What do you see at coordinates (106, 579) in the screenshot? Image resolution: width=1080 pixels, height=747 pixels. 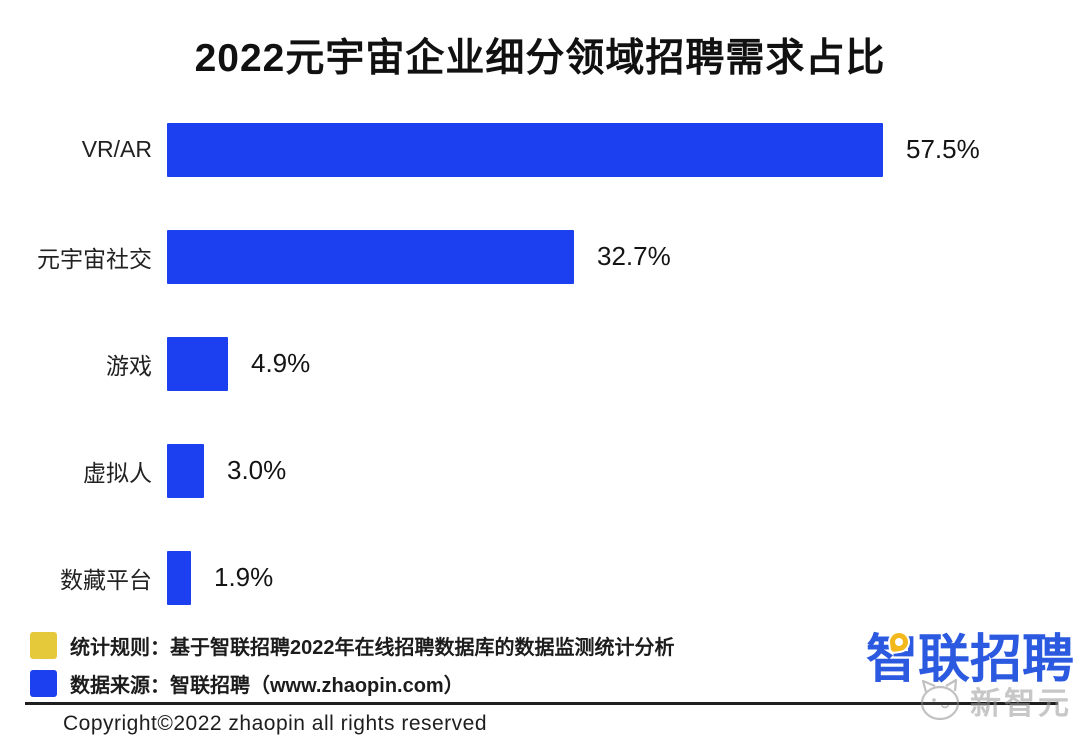 I see `category-label: 数藏平台` at bounding box center [106, 579].